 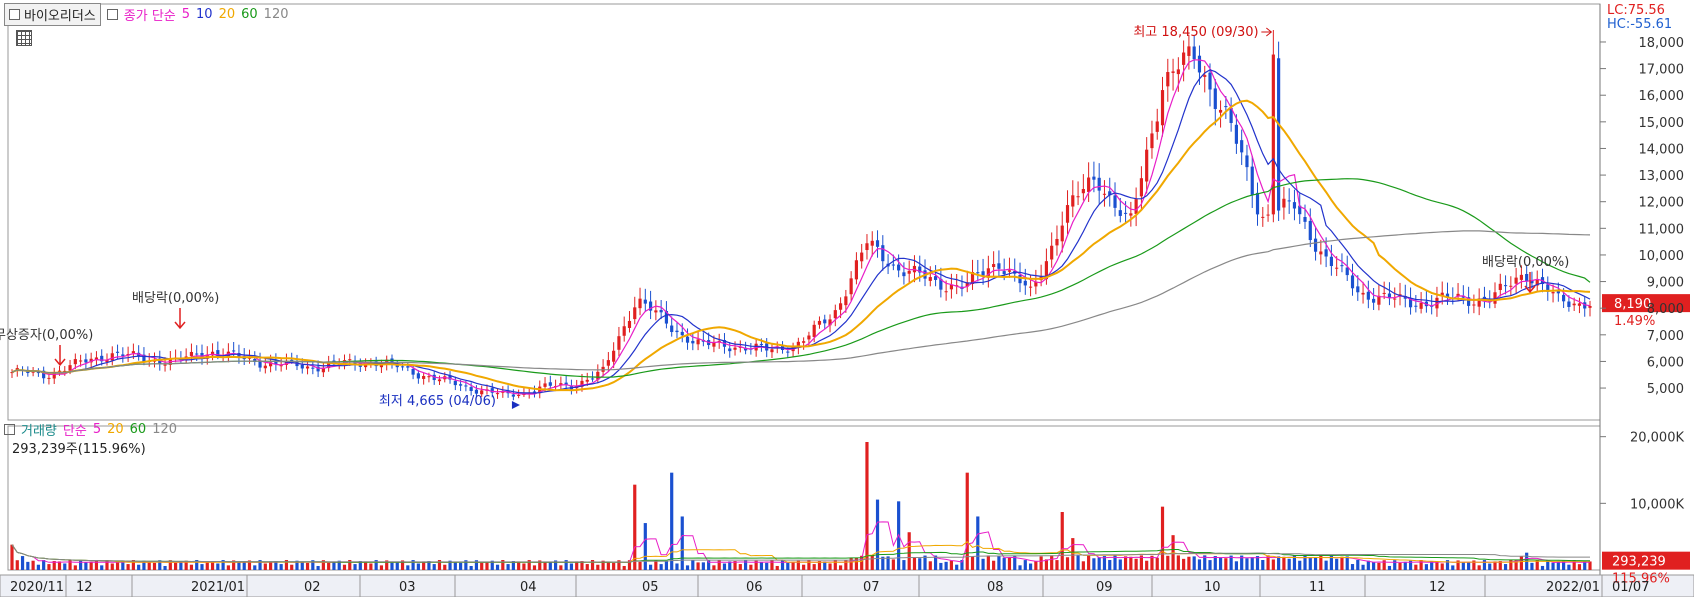 I want to click on lc-value: LC:75.56, so click(x=1636, y=10).